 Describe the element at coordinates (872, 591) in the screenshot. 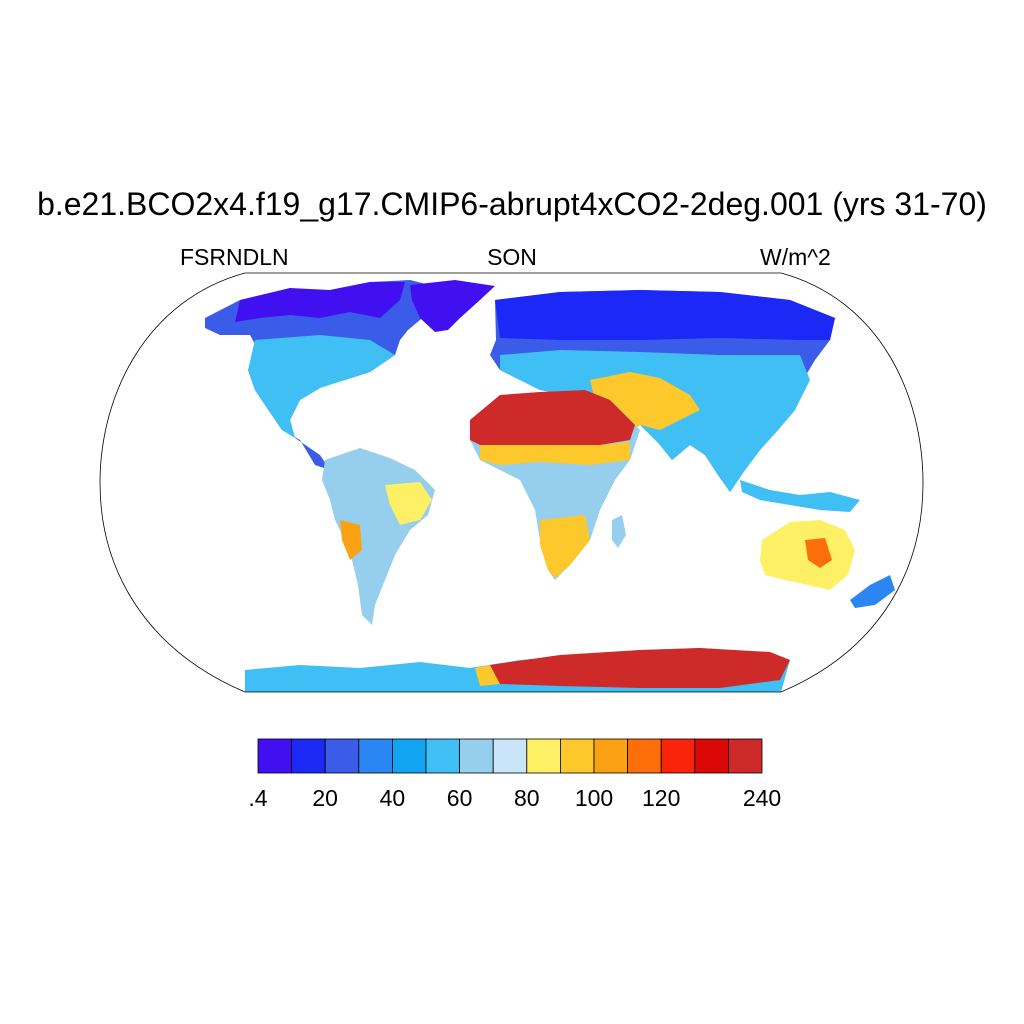

I see `land-new-zealand` at that location.